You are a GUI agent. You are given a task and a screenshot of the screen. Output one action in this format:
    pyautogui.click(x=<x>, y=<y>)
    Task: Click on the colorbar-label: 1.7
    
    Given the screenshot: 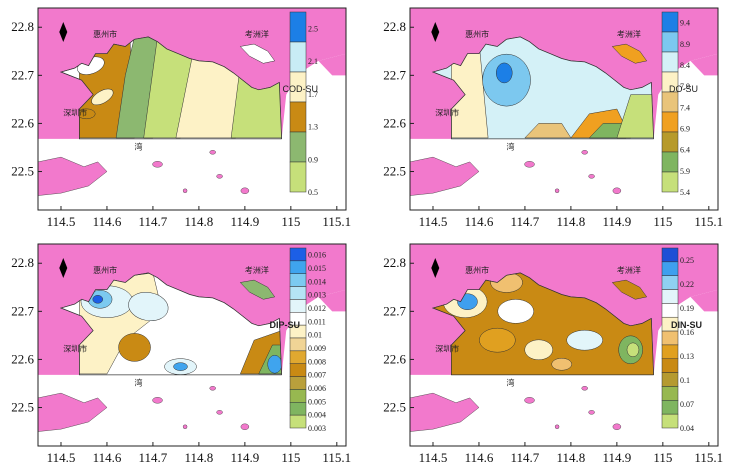 What is the action you would take?
    pyautogui.click(x=313, y=94)
    